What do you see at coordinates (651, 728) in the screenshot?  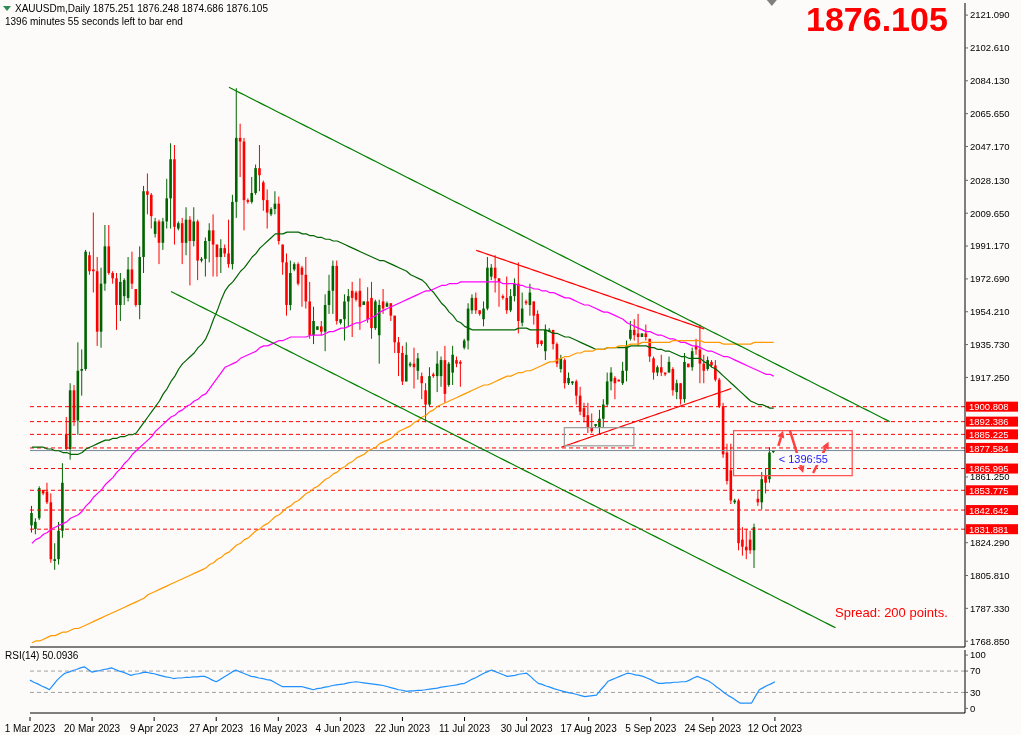 I see `x-tick-label: 5 Sep 2023` at bounding box center [651, 728].